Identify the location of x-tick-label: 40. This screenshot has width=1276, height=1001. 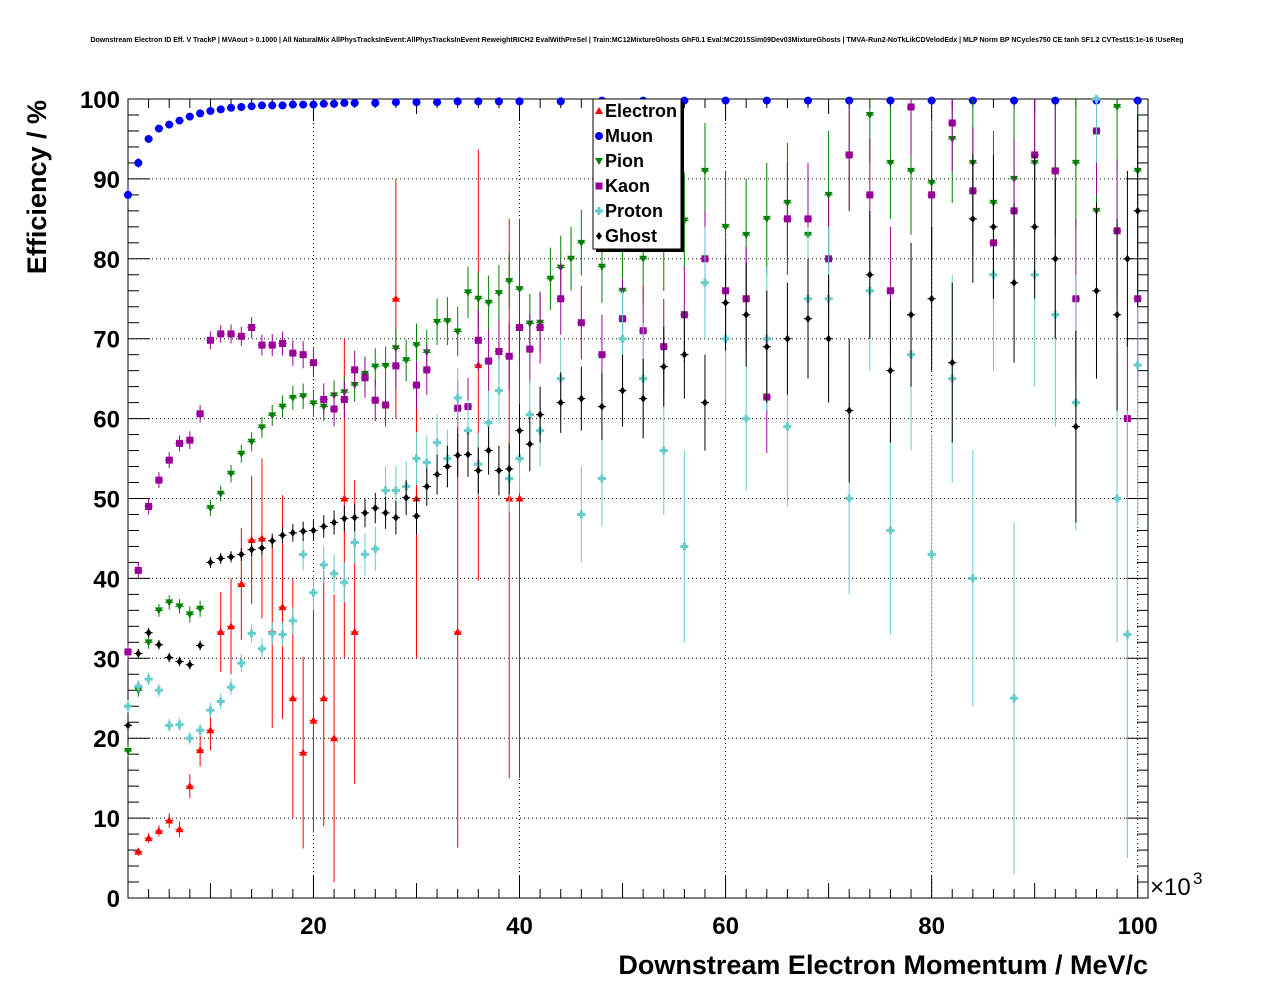
(519, 926).